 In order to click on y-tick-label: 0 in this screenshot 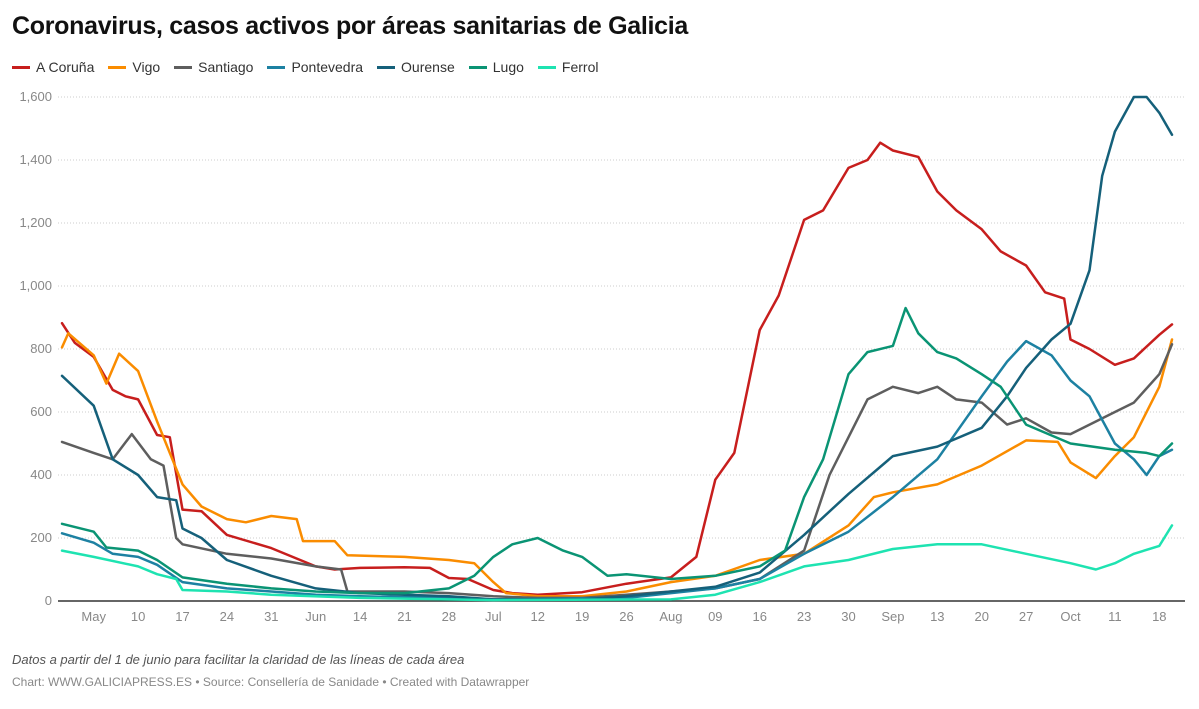, I will do `click(48, 600)`.